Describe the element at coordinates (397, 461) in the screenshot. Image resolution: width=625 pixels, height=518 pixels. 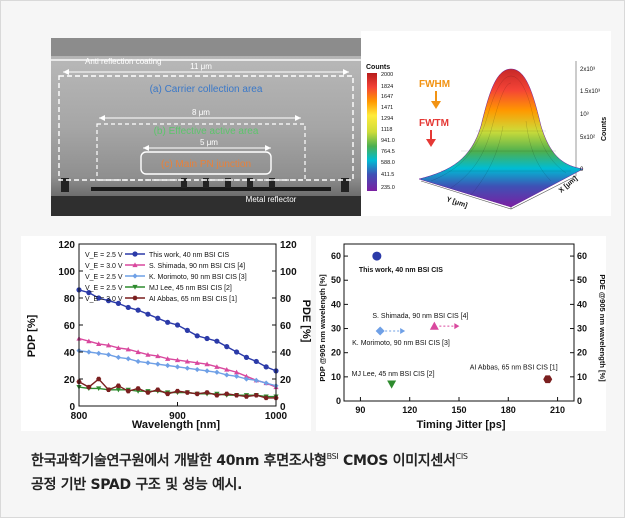
I see `caption-line1-b: CMOS 이미지센서` at that location.